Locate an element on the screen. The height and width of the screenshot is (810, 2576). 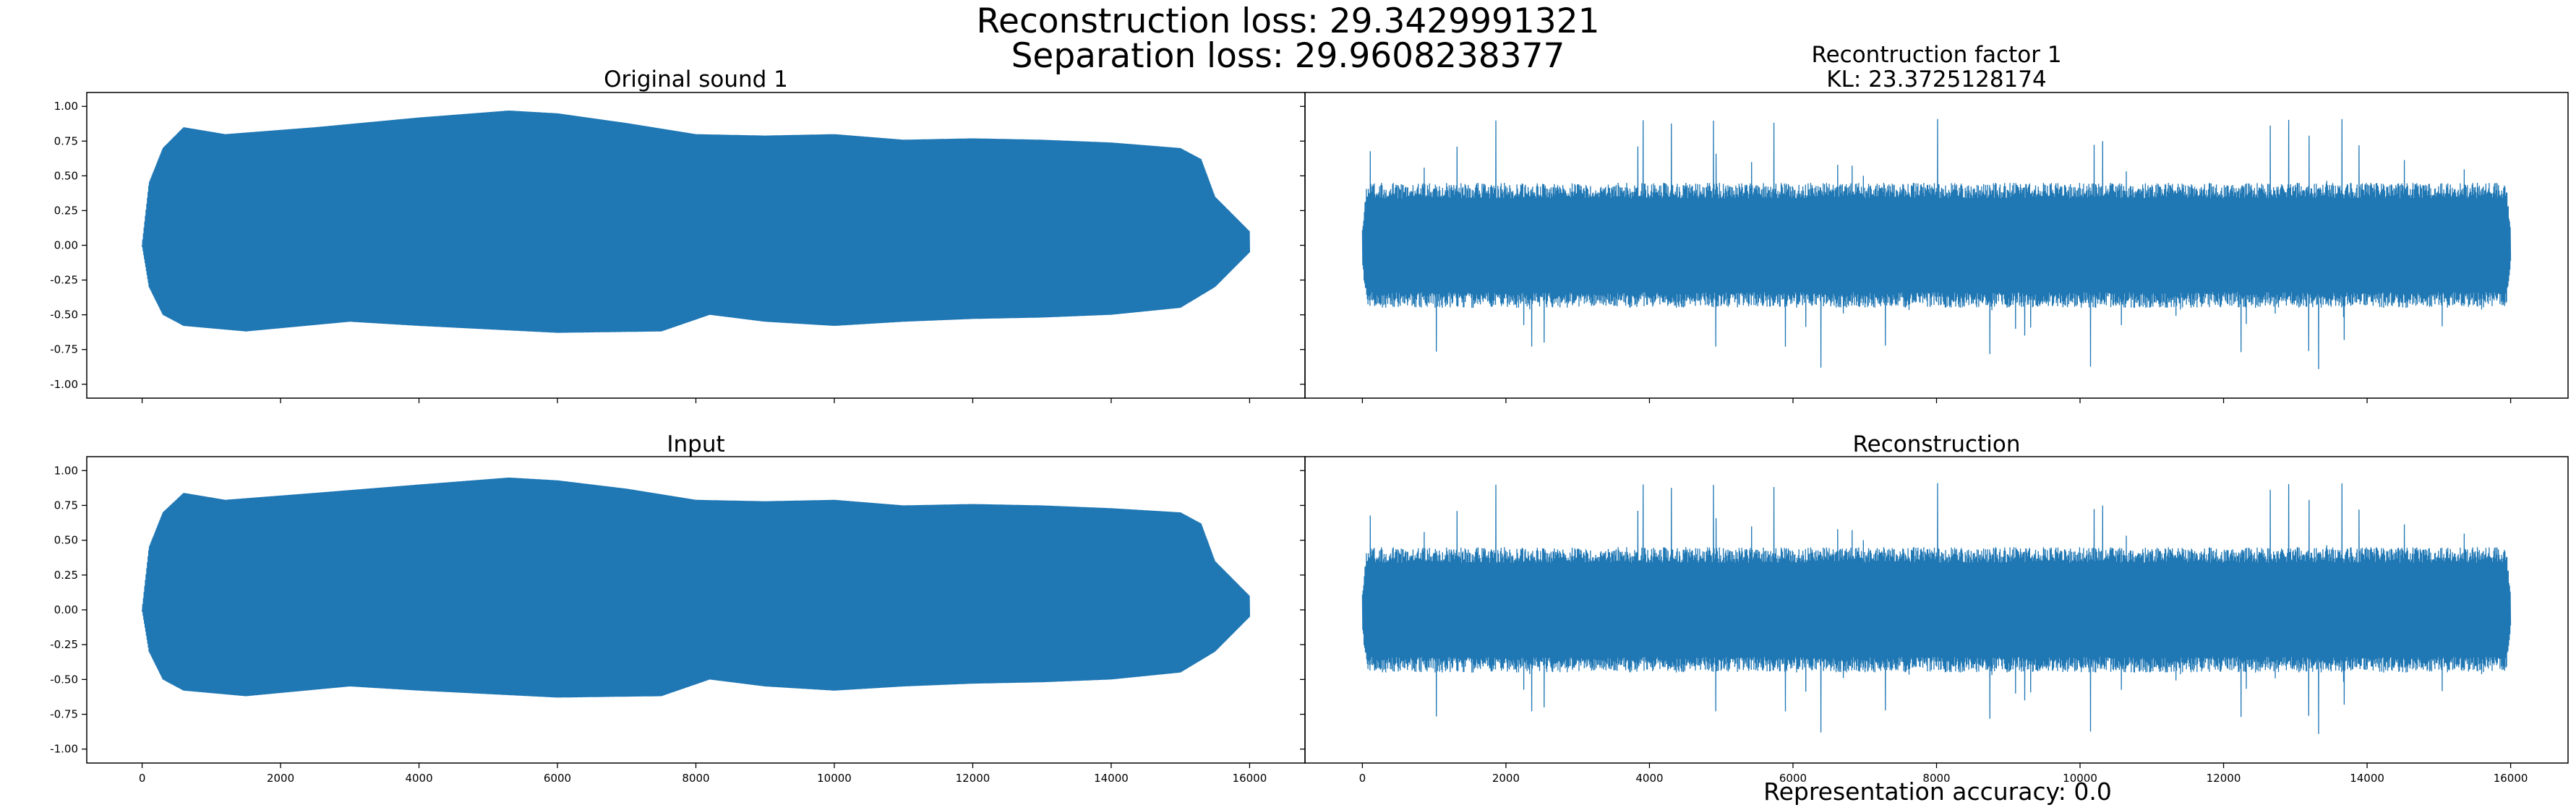
subplot-title: Input is located at coordinates (696, 444).